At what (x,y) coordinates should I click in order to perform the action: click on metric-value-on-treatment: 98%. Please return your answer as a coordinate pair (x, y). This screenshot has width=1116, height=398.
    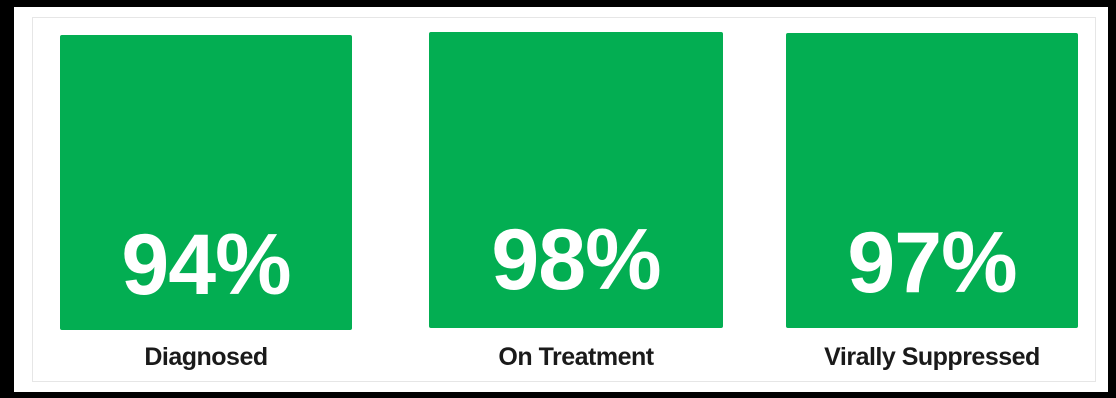
    Looking at the image, I should click on (576, 260).